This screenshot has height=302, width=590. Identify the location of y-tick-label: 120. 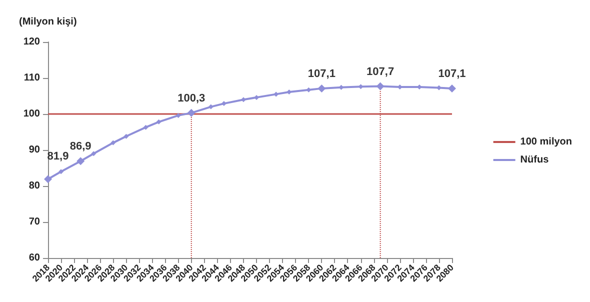
(31, 42).